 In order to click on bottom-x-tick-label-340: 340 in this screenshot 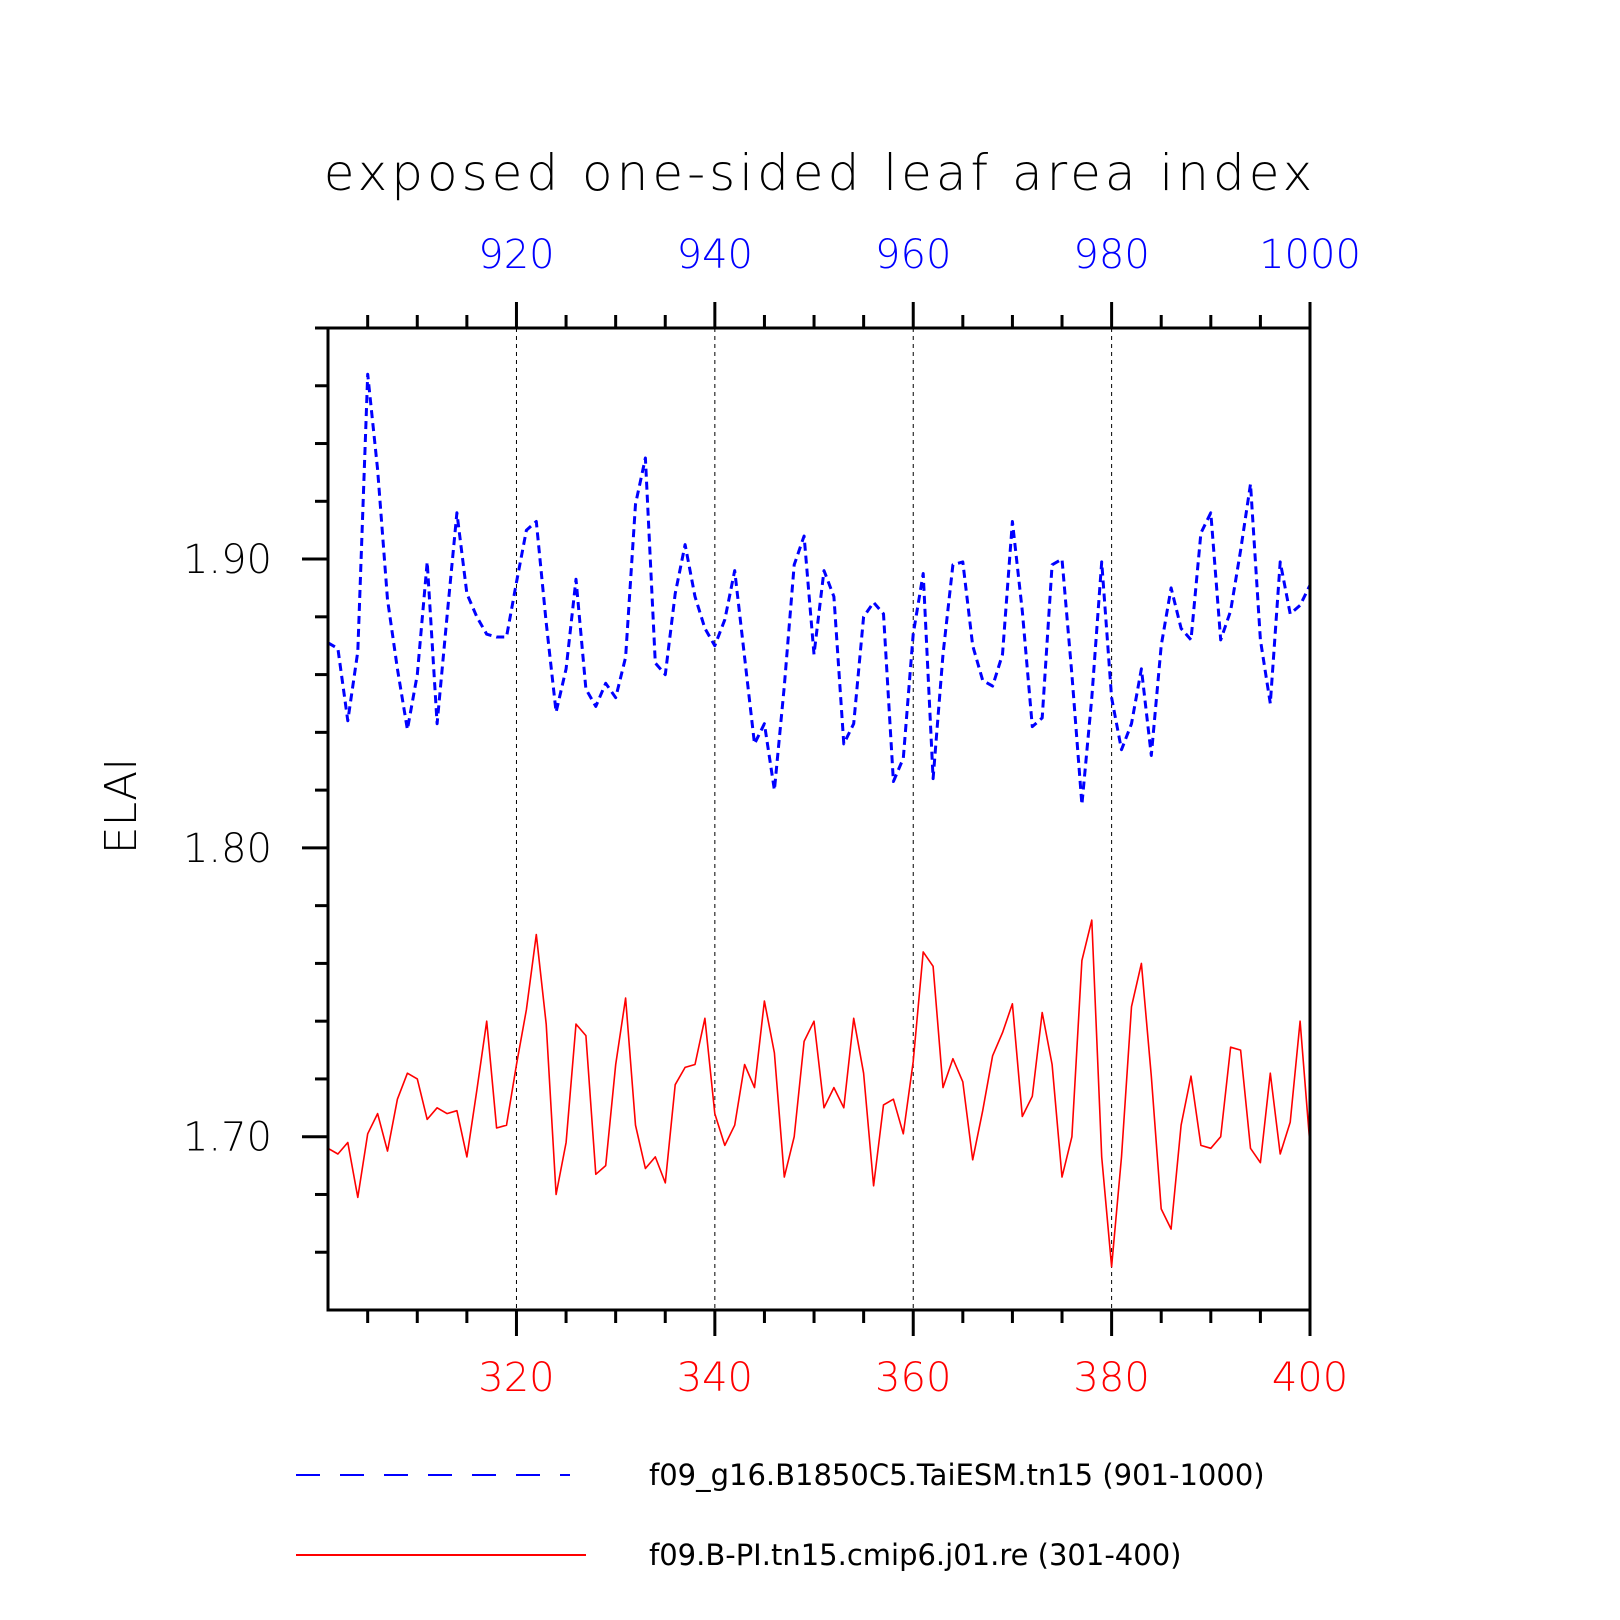, I will do `click(715, 1378)`.